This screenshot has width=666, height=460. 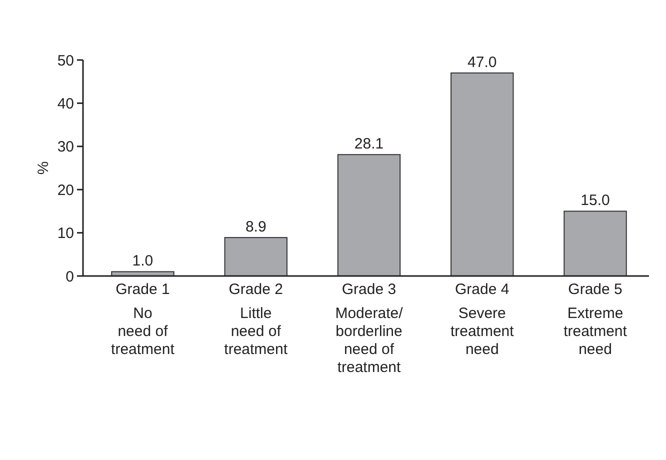 What do you see at coordinates (143, 261) in the screenshot?
I see `data-label: 1.0` at bounding box center [143, 261].